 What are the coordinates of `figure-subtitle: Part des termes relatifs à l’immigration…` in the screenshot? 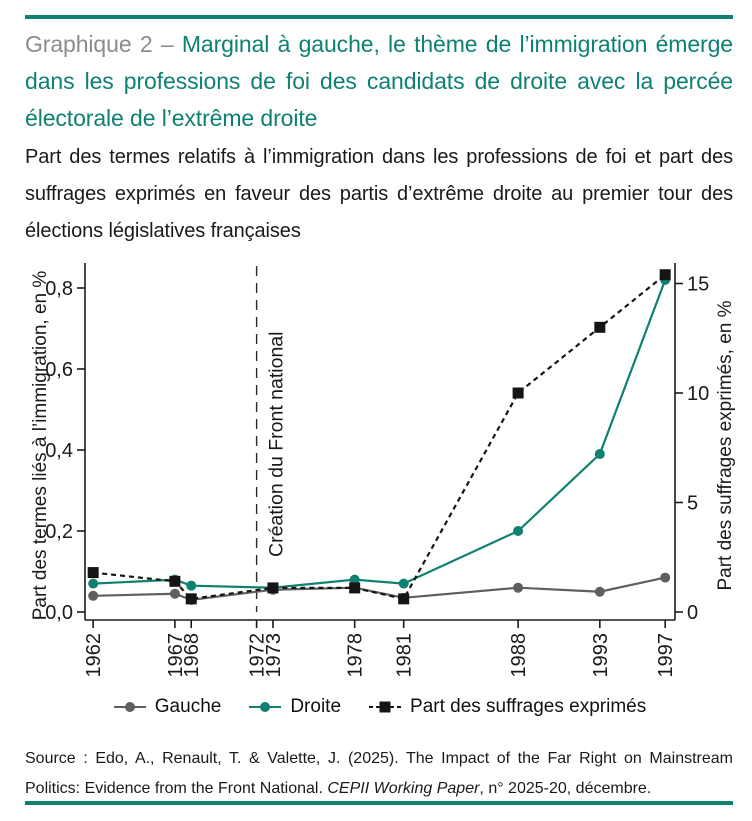 It's located at (379, 194).